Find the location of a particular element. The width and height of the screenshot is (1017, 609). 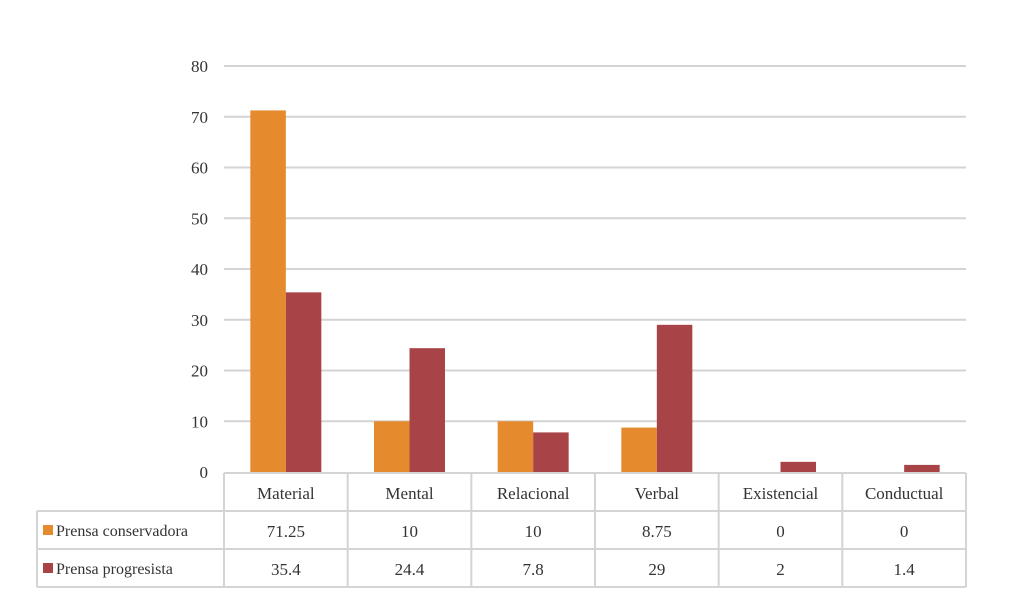

legend-label-prensa-conservadora: Prensa conservadora is located at coordinates (122, 531).